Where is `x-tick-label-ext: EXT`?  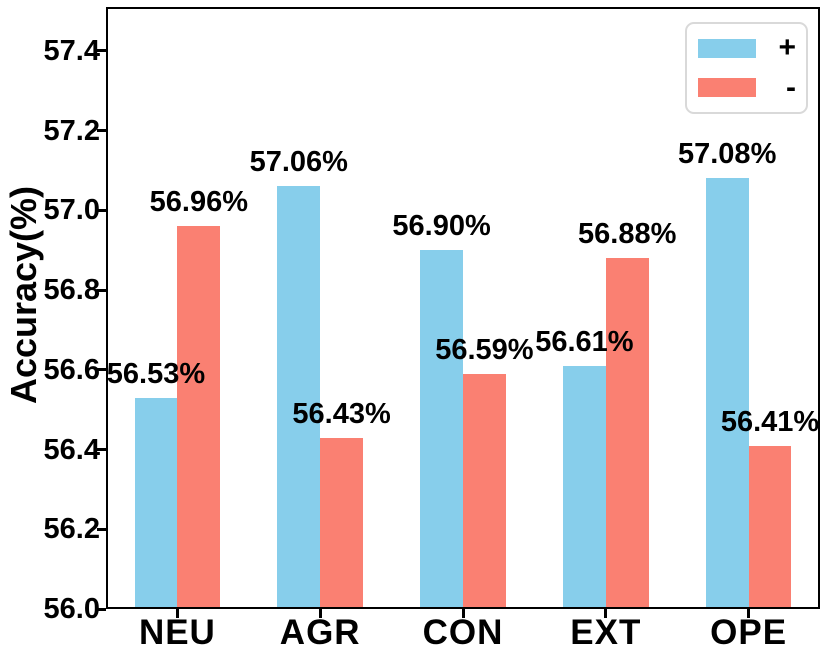 x-tick-label-ext: EXT is located at coordinates (606, 632).